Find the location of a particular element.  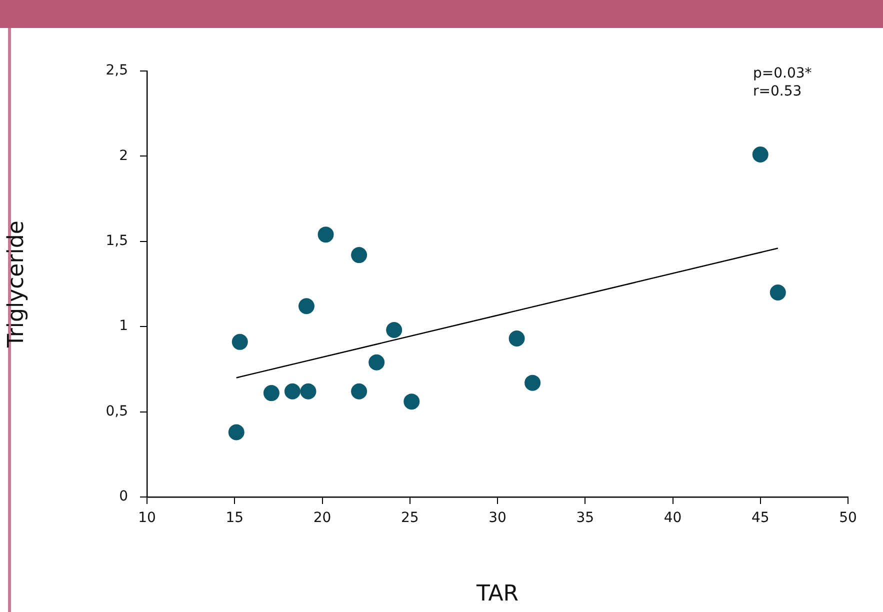

annotation: r=0.53 is located at coordinates (777, 92).